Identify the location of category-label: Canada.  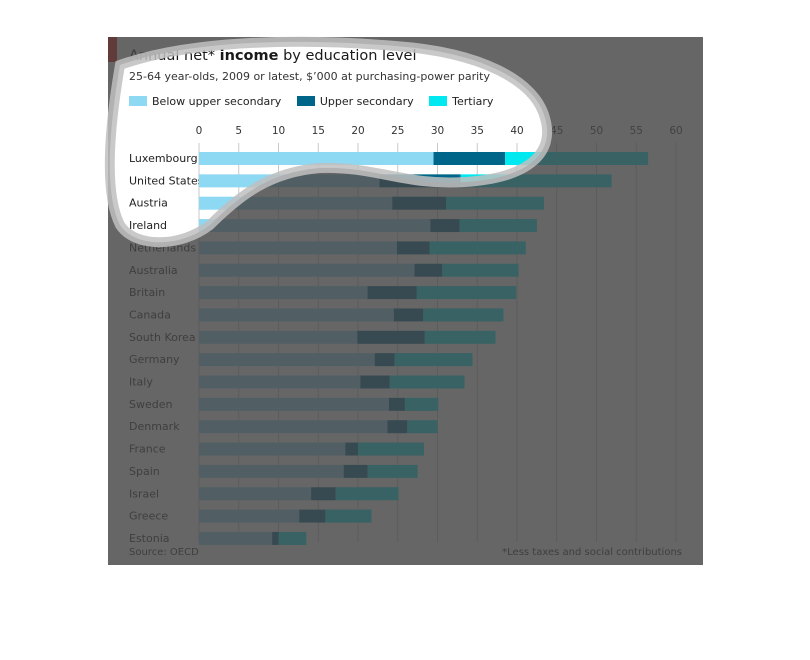
(150, 314).